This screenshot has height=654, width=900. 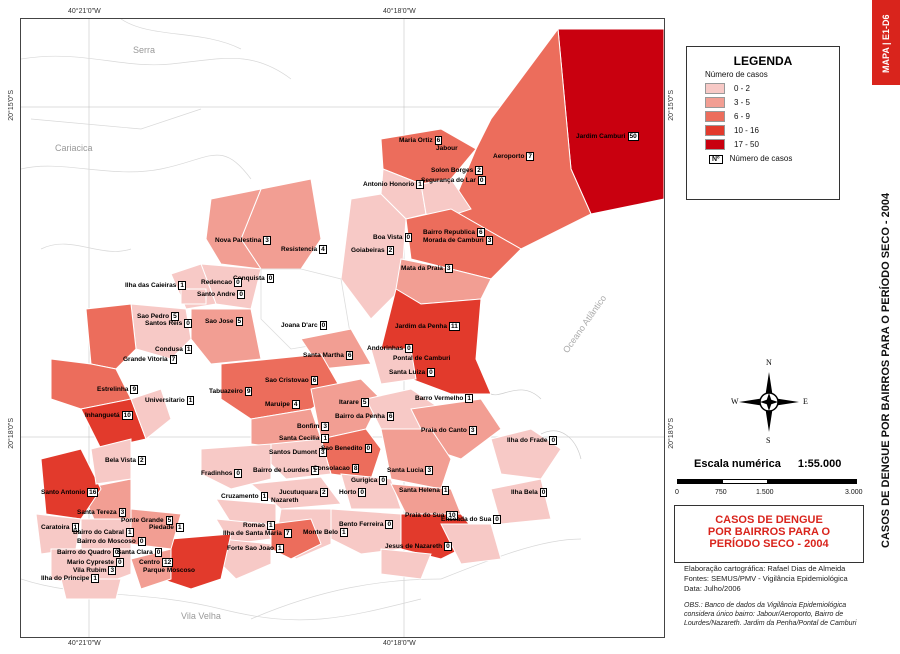 I want to click on bairro-name: Santa Martha, so click(x=323, y=355).